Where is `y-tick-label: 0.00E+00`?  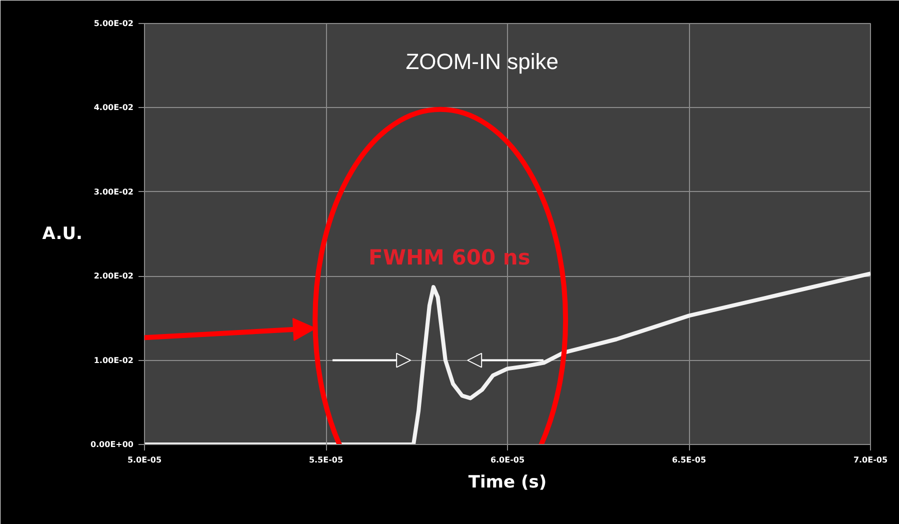
y-tick-label: 0.00E+00 is located at coordinates (112, 444).